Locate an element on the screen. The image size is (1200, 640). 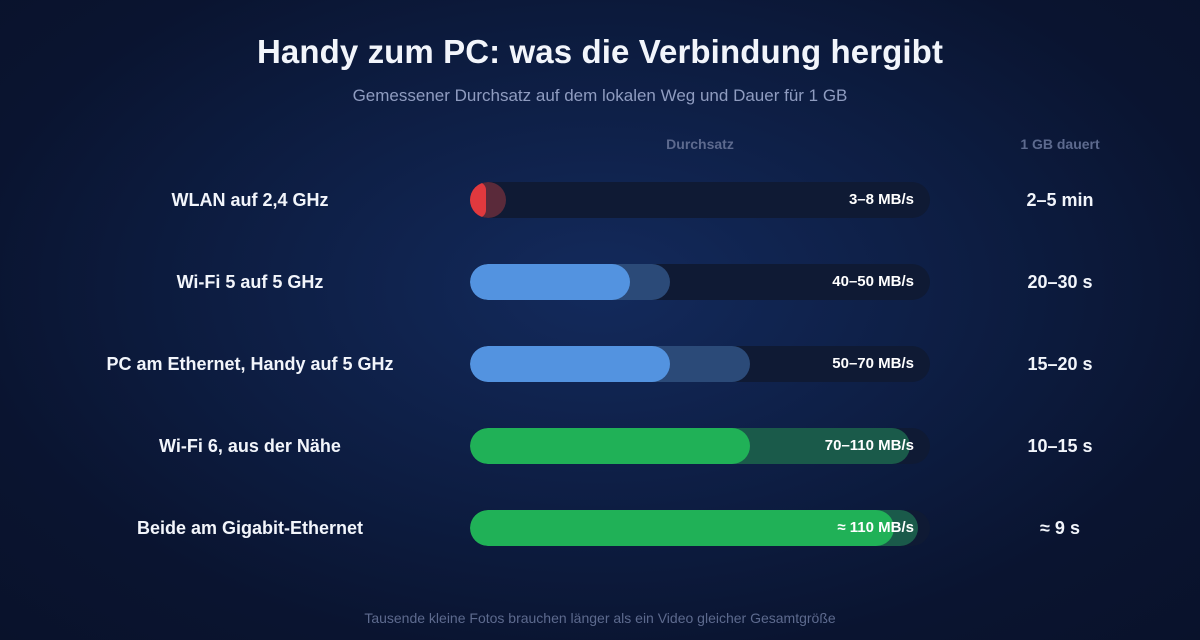
row-label: PC am Ethernet, Handy auf 5 GHz is located at coordinates (250, 364).